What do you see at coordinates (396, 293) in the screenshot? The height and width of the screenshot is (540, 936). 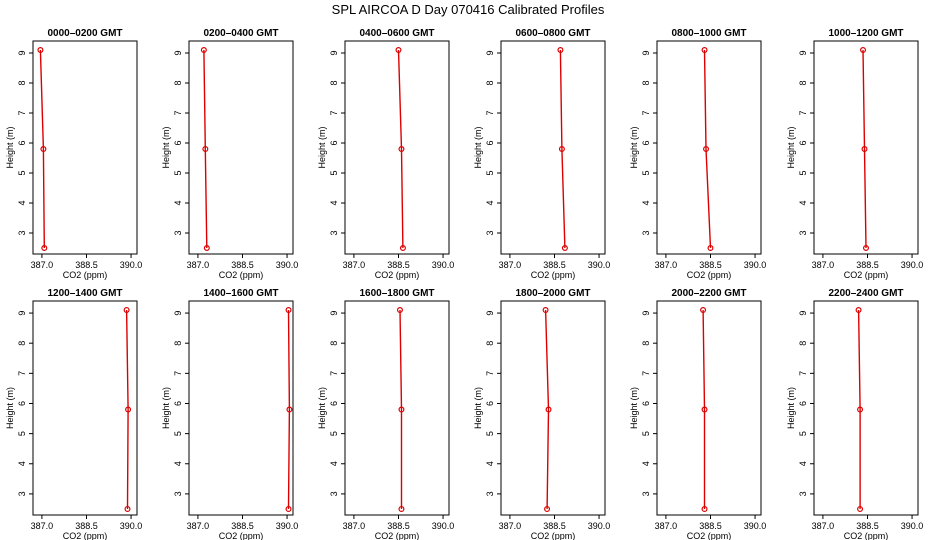 I see `panel-title: 1600–1800 GMT` at bounding box center [396, 293].